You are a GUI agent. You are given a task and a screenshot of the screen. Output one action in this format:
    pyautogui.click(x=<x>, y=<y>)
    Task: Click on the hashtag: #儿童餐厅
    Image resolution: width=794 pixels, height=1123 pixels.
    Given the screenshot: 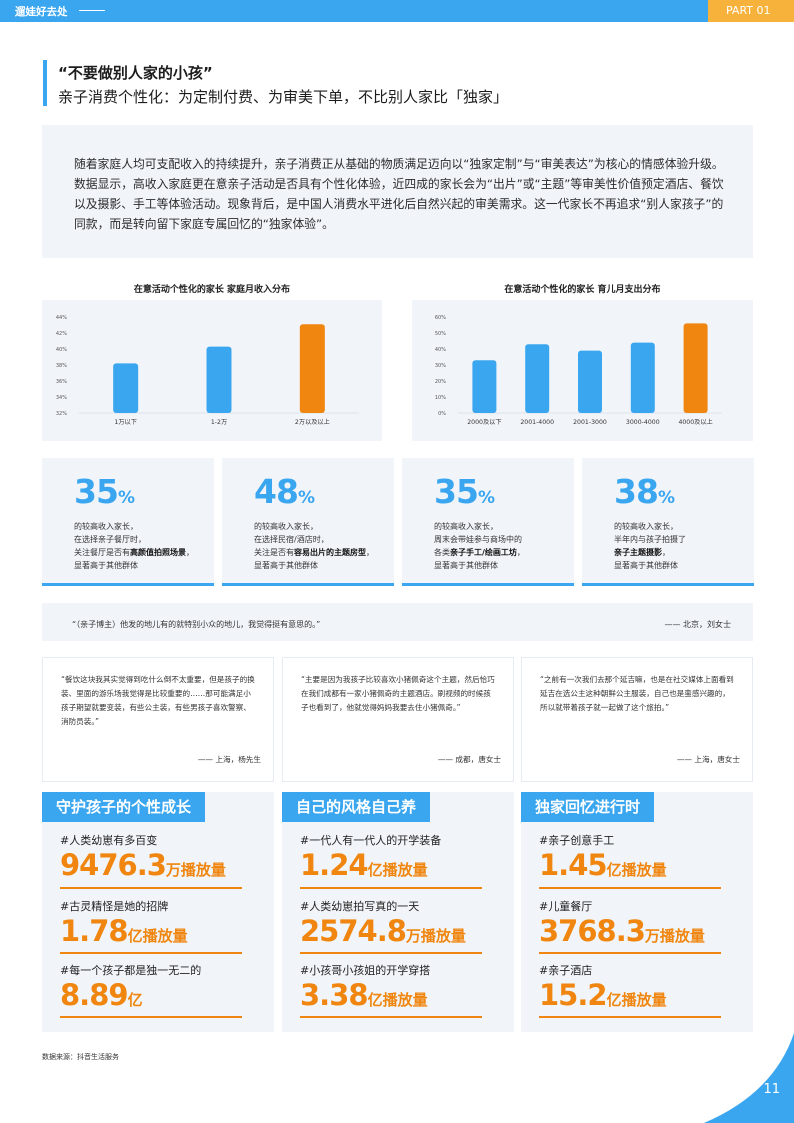 What is the action you would take?
    pyautogui.click(x=566, y=906)
    